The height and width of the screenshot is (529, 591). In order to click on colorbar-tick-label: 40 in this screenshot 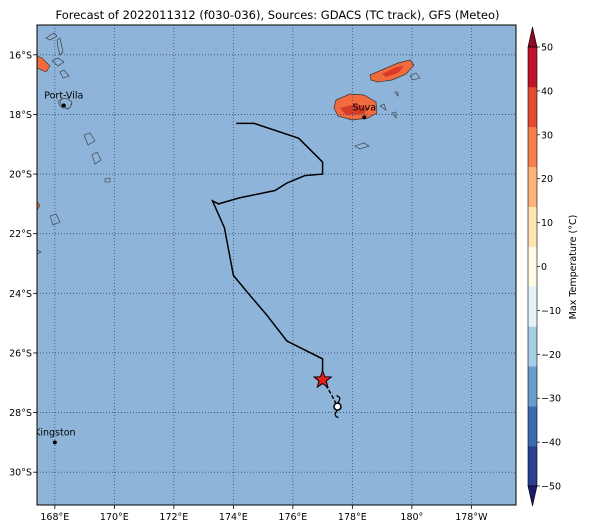, I will do `click(547, 91)`.